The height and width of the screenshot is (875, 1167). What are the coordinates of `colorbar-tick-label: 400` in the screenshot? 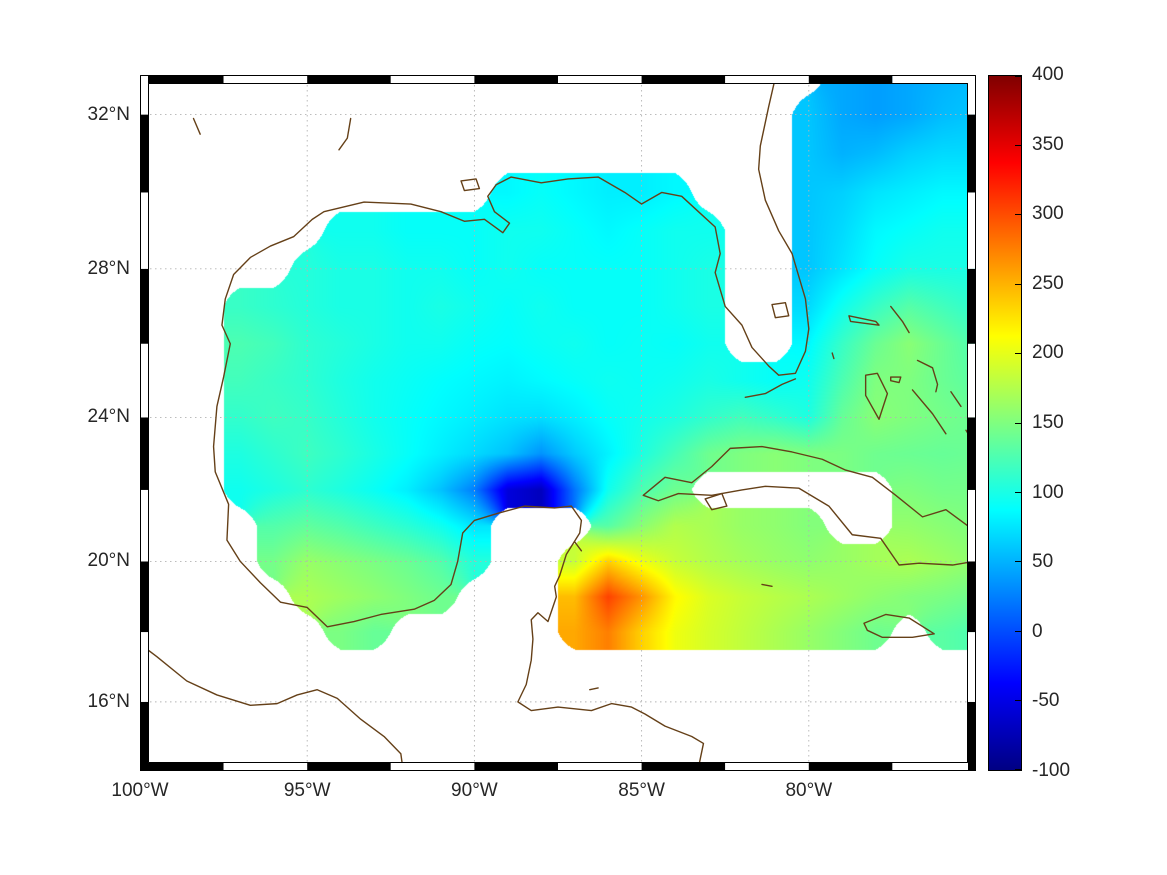 It's located at (1048, 74).